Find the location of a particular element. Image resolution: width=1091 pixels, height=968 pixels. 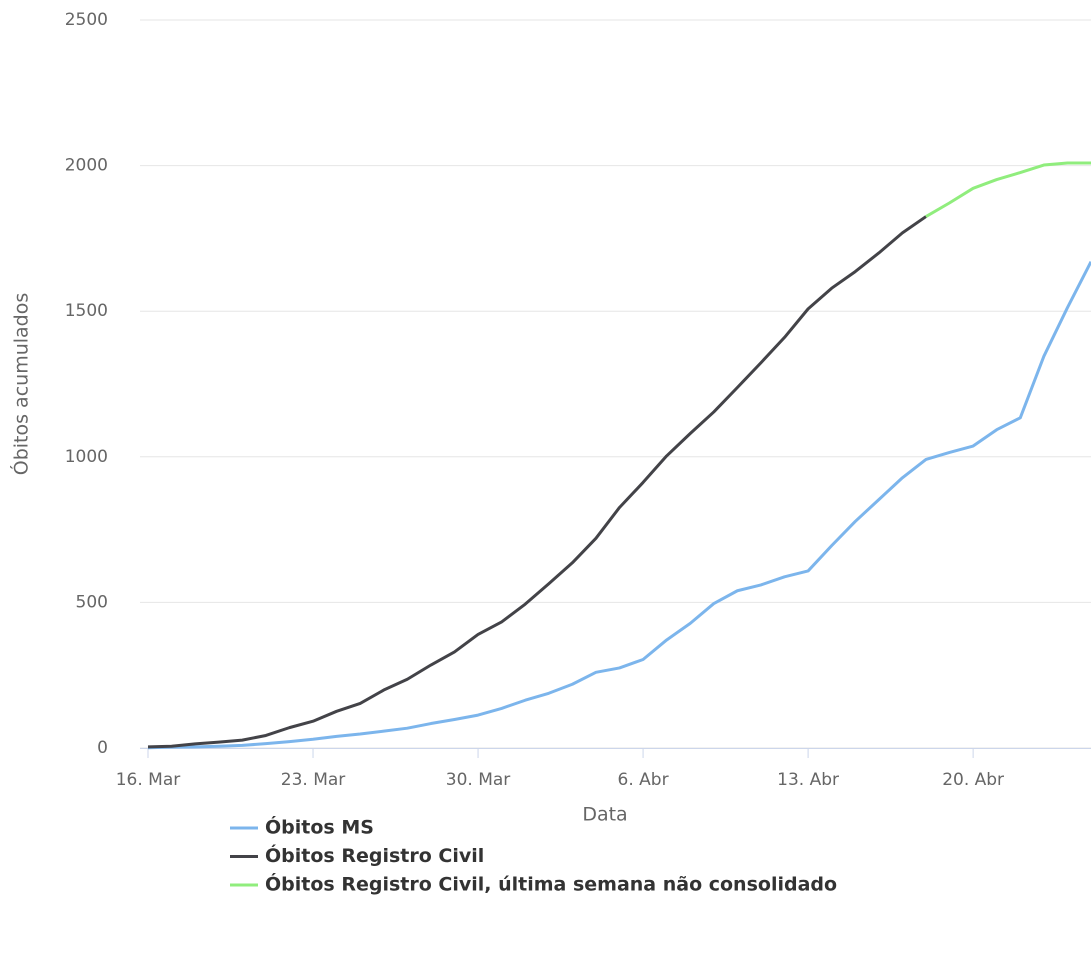

x-tick-label: 6. Abr is located at coordinates (643, 780).